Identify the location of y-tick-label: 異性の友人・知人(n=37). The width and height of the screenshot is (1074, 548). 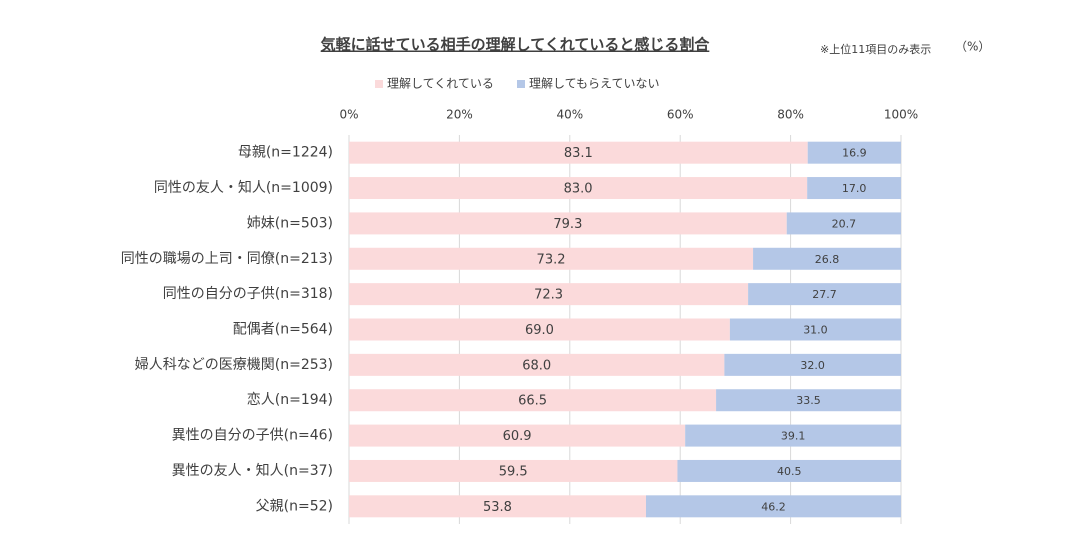
(252, 470).